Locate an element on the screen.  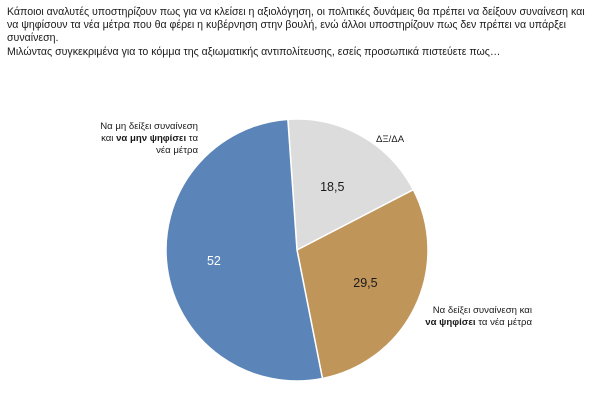
value-label-vote-yes: 29,5 is located at coordinates (365, 283).